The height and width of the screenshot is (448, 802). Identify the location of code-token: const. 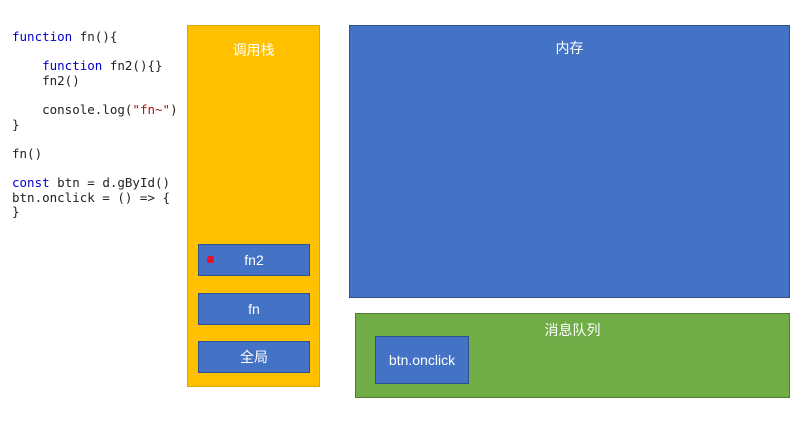
(31, 182).